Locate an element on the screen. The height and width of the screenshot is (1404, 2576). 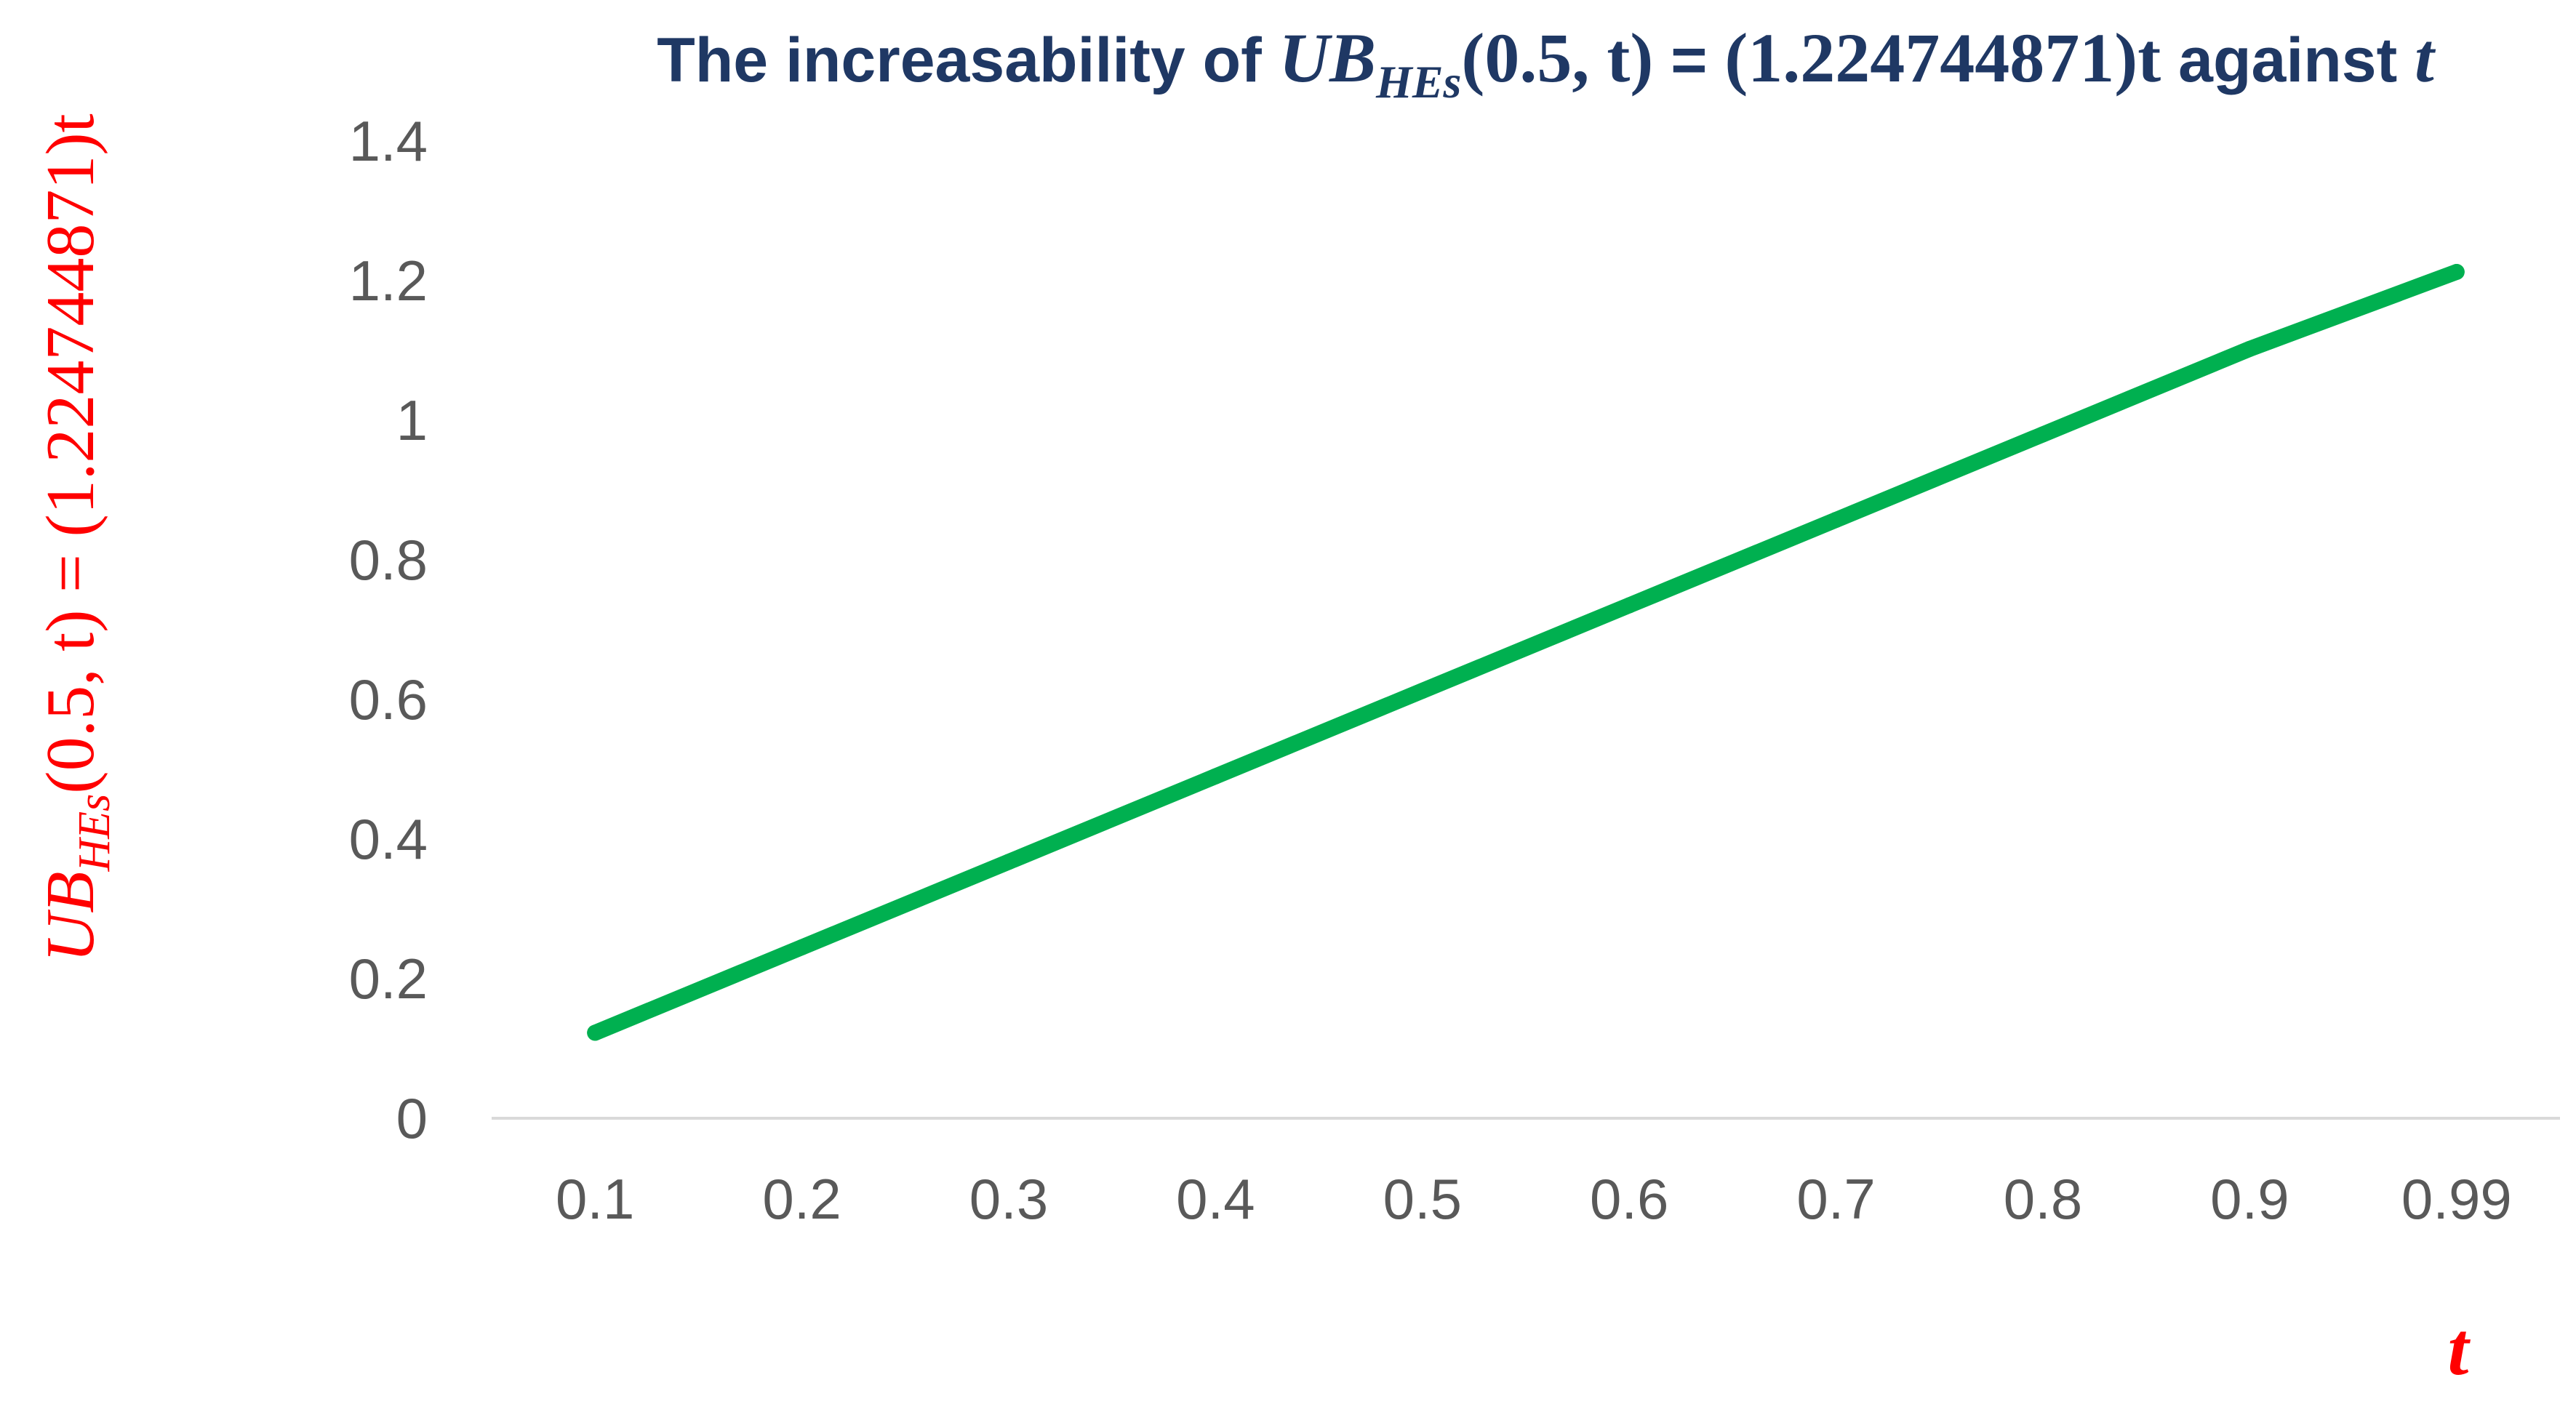
title-args: (0.5, t) is located at coordinates (1557, 58).